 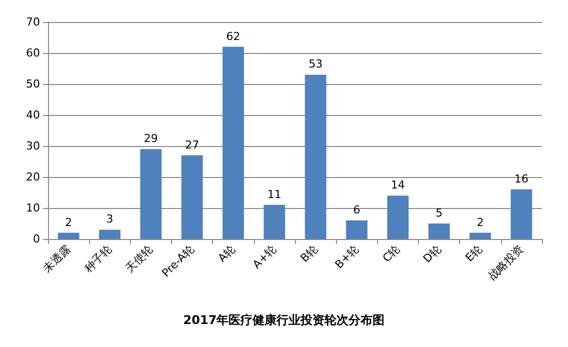 What do you see at coordinates (227, 253) in the screenshot?
I see `x-tick-label: A轮` at bounding box center [227, 253].